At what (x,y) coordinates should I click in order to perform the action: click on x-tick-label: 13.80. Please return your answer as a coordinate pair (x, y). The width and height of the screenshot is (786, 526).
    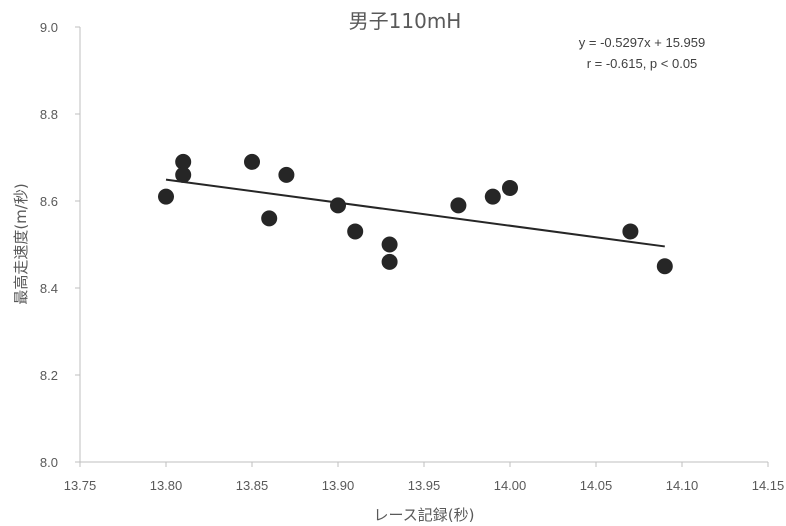
    Looking at the image, I should click on (166, 485).